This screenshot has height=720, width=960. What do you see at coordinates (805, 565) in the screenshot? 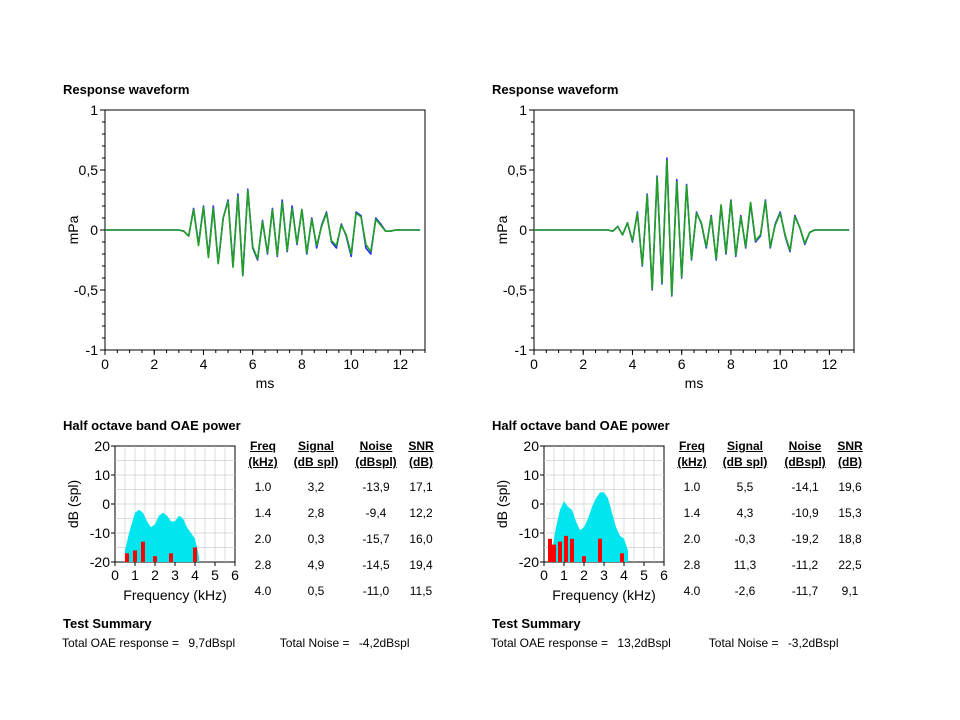
I see `noise-cell: -11,2` at bounding box center [805, 565].